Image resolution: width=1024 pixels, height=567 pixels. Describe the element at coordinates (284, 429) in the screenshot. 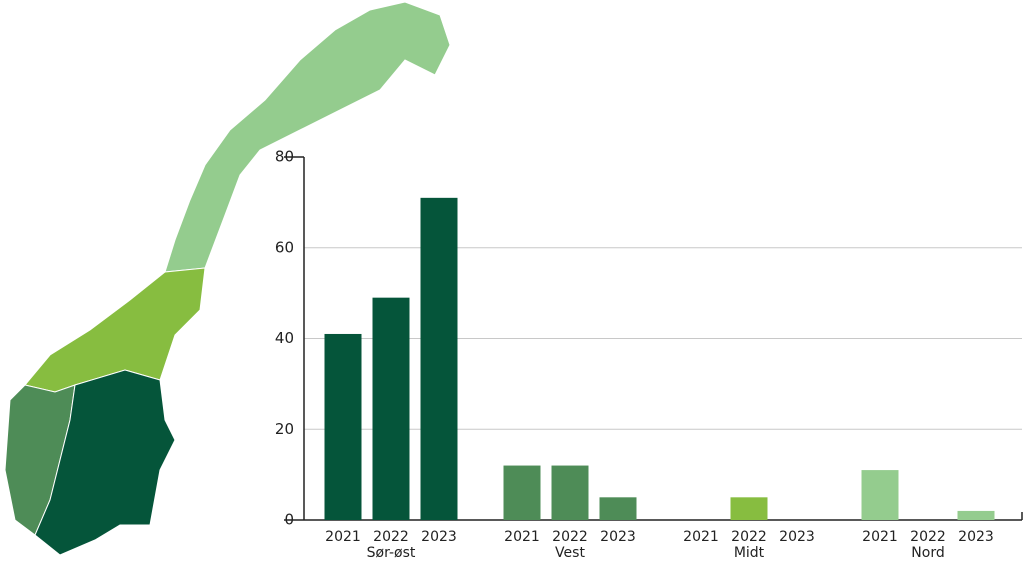

I see `y-tick-label: 20` at that location.